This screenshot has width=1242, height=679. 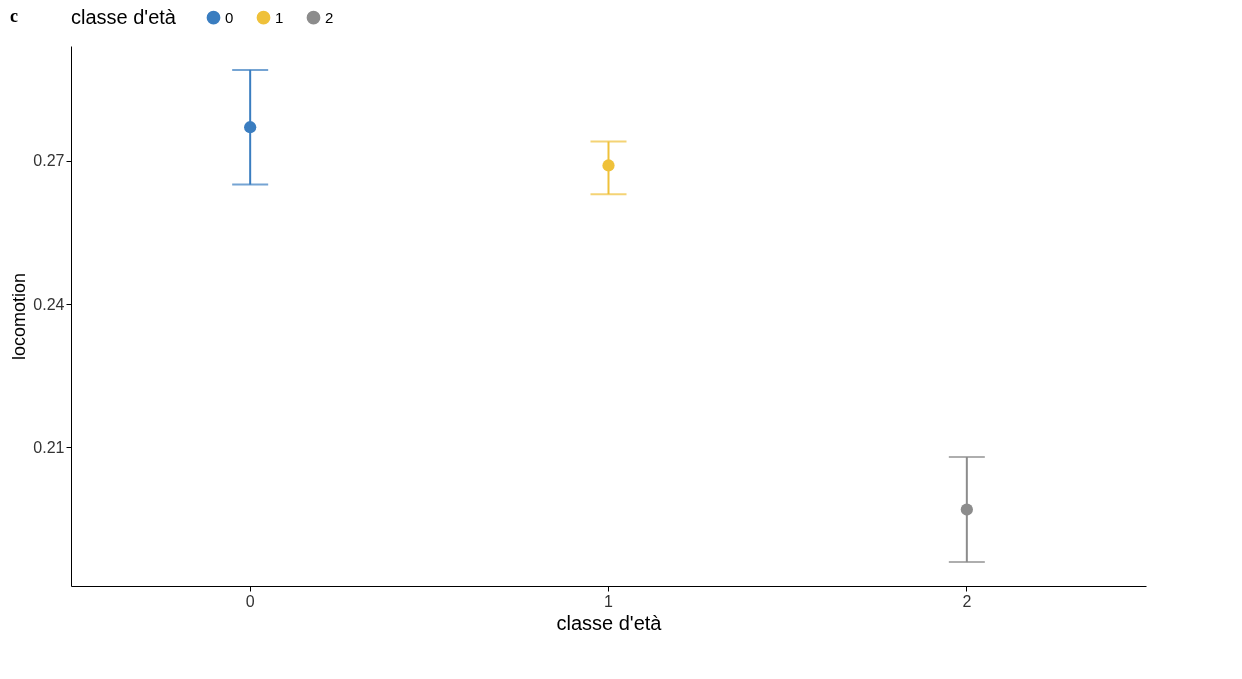 What do you see at coordinates (49, 161) in the screenshot?
I see `y-tick-label: 0.27` at bounding box center [49, 161].